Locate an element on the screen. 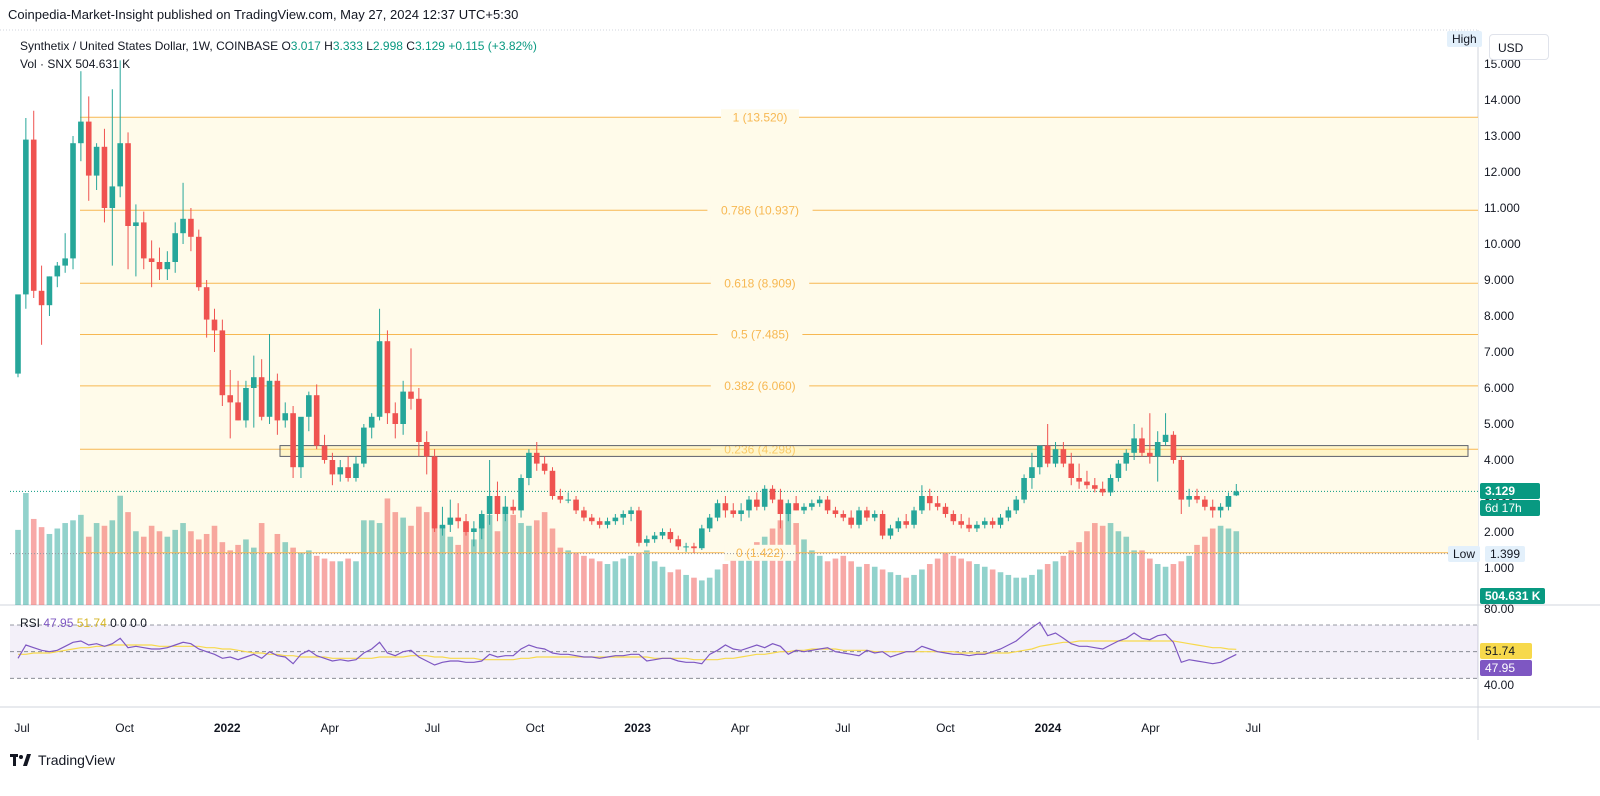 The height and width of the screenshot is (796, 1600). volume-badge: 504.631 K is located at coordinates (1513, 596).